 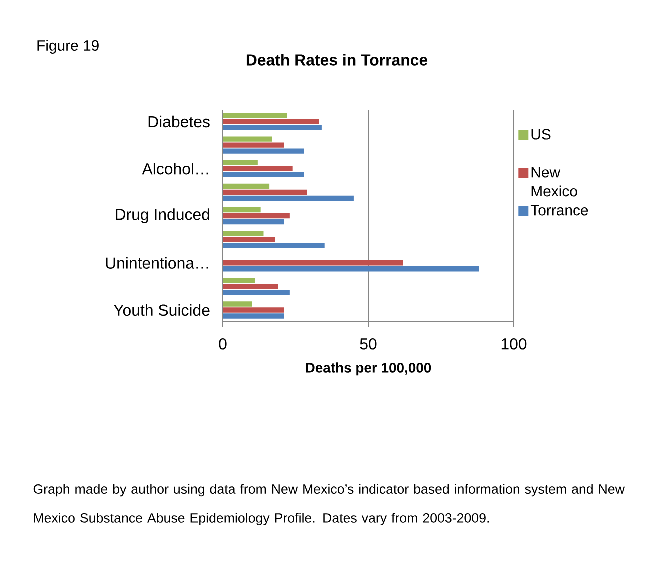 I want to click on x-tick-label: 0, so click(x=223, y=344).